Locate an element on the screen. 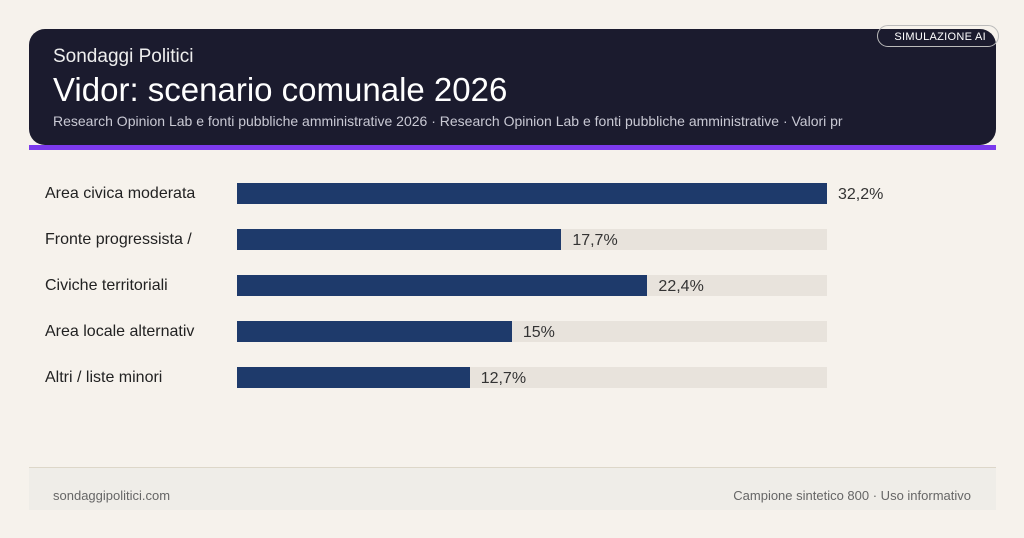 Image resolution: width=1024 pixels, height=538 pixels. bar-row: Civiche territoriali 22,4% is located at coordinates (512, 285).